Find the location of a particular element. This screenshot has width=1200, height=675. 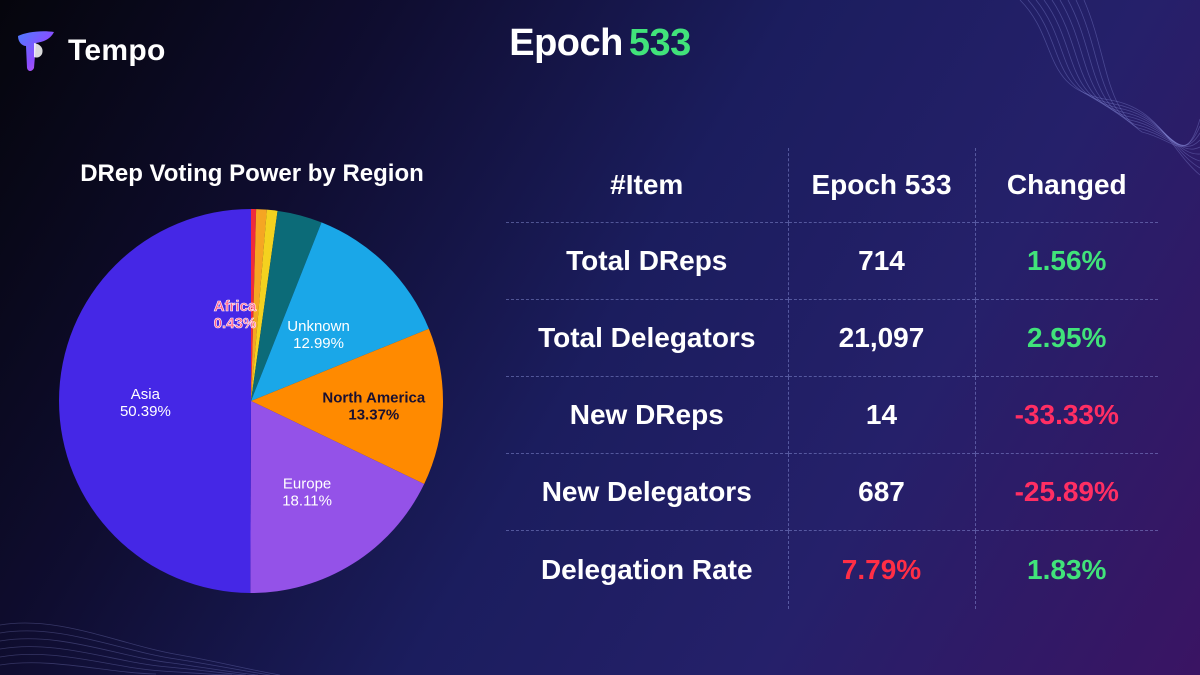

column-header-epoch: Epoch 533 is located at coordinates (882, 185).